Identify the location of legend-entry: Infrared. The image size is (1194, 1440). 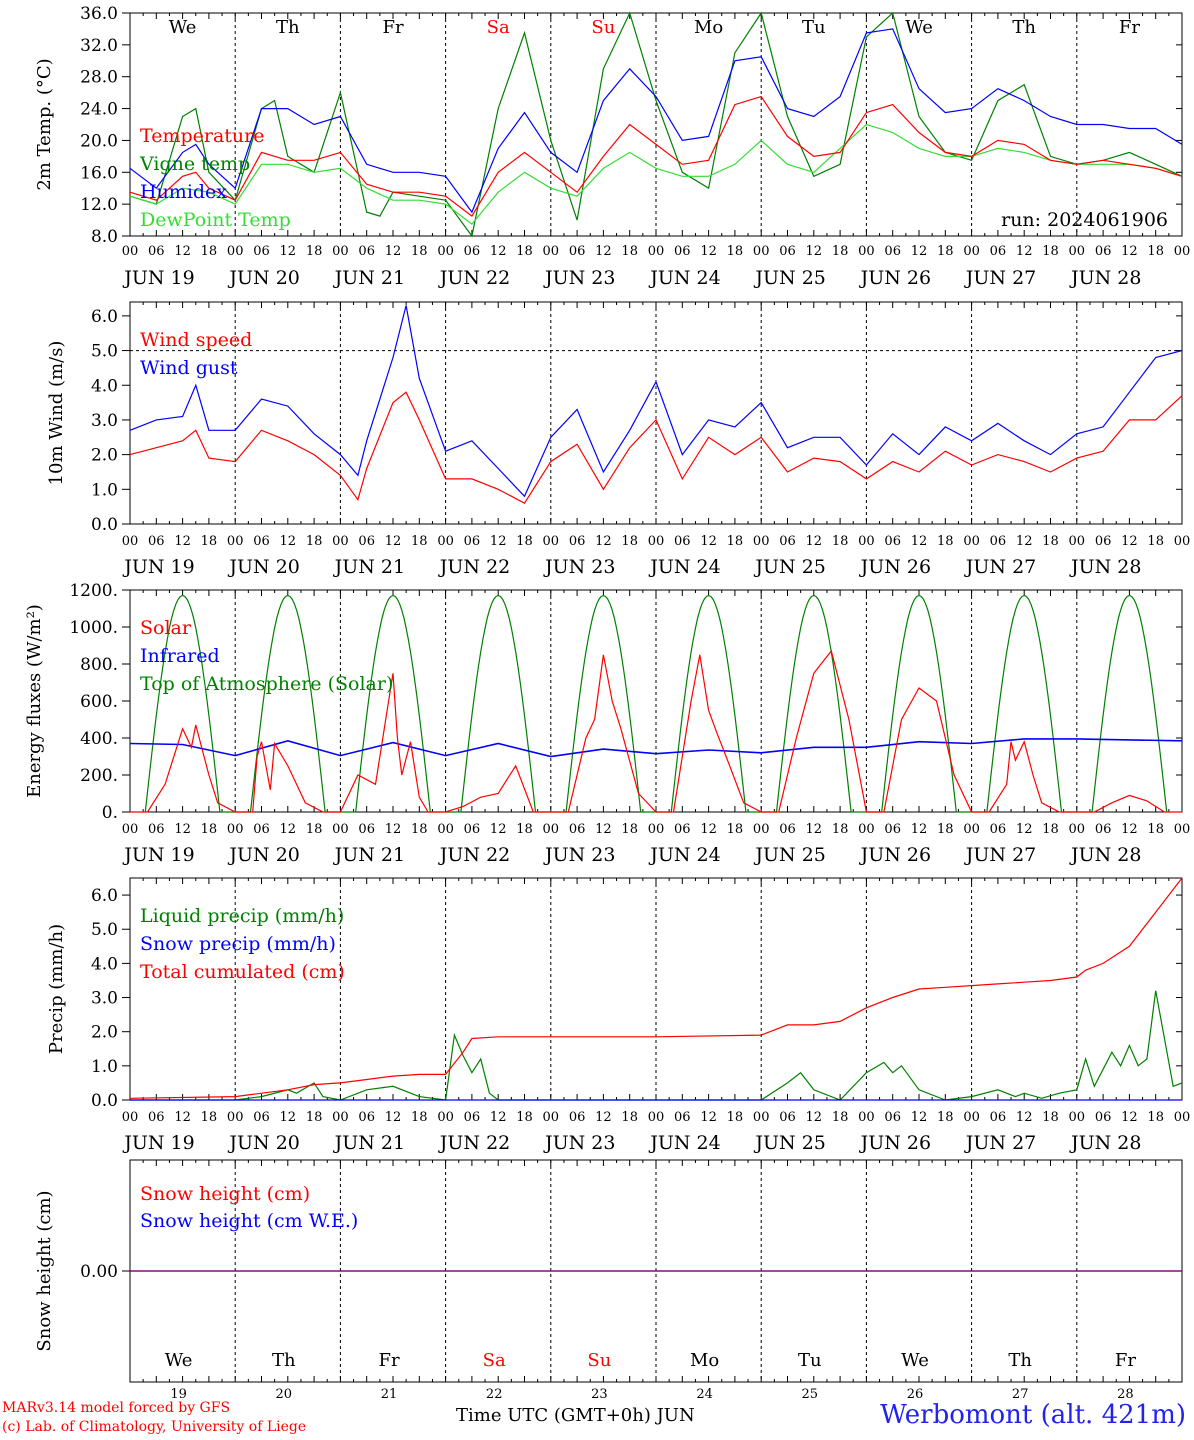
(180, 656).